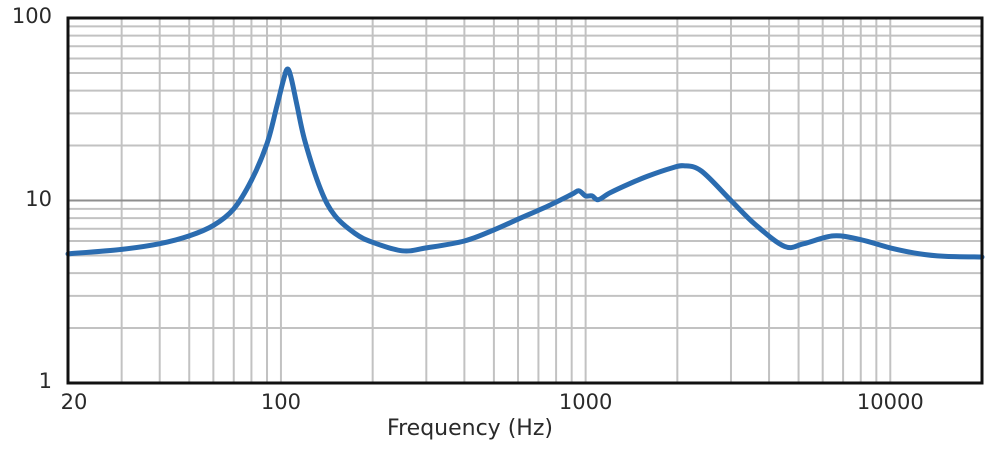 This screenshot has height=451, width=1000. I want to click on y-tick-label: 1, so click(45, 381).